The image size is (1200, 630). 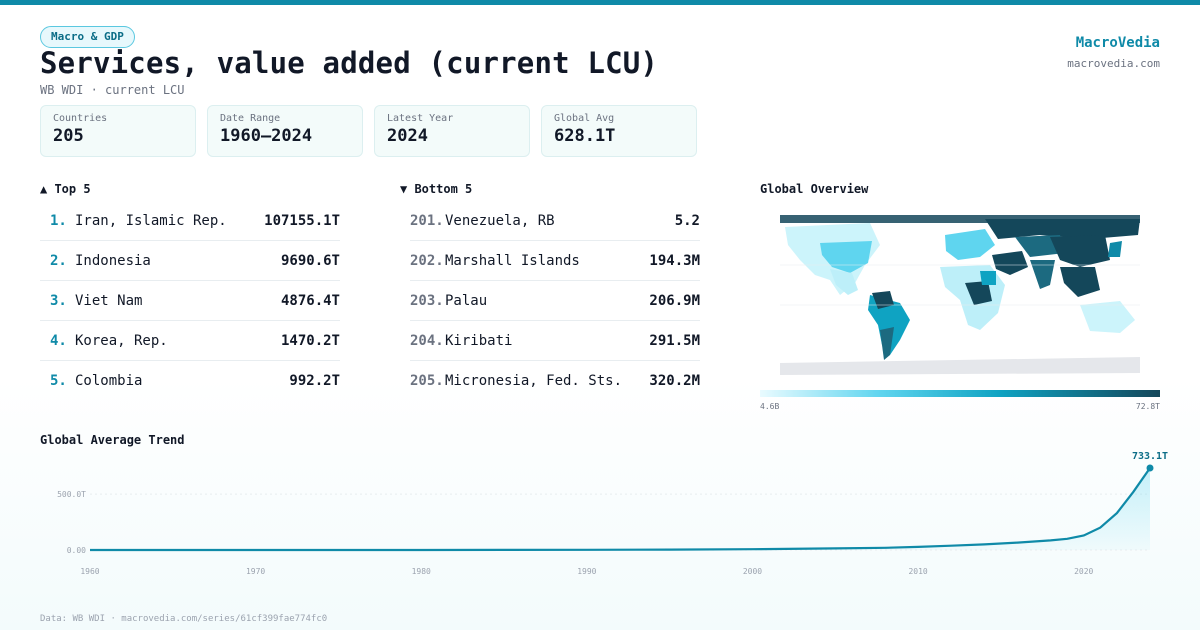 What do you see at coordinates (889, 325) in the screenshot?
I see `map-region-south-america` at bounding box center [889, 325].